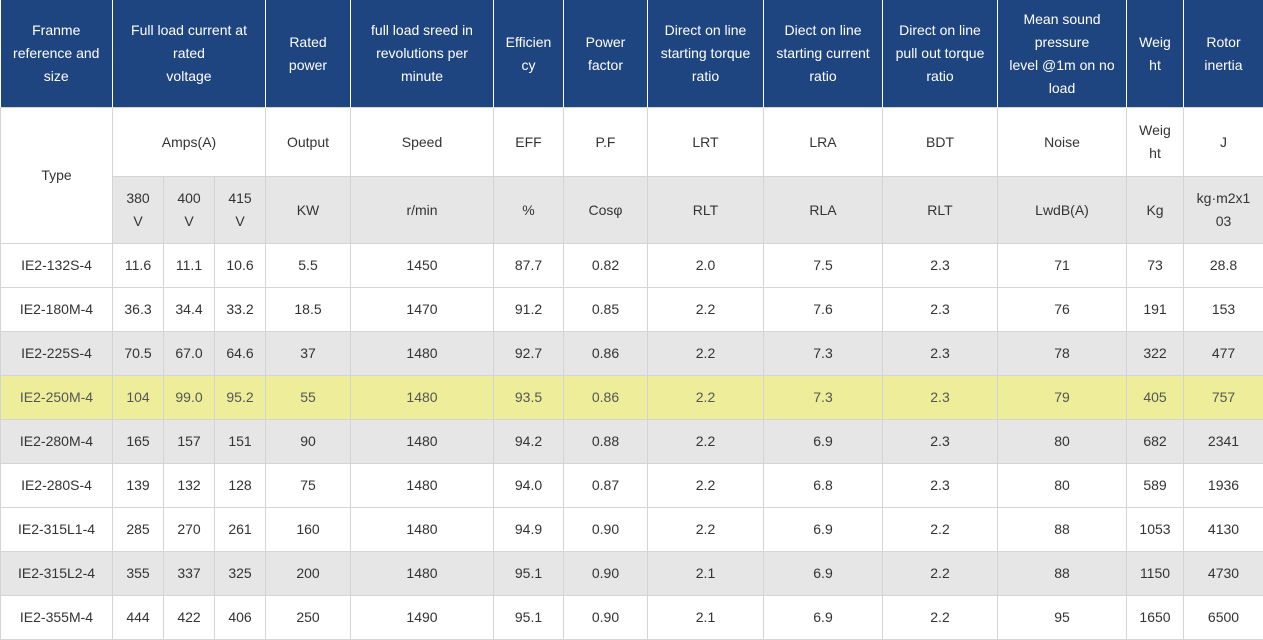 This screenshot has width=1263, height=640. What do you see at coordinates (240, 486) in the screenshot?
I see `table-cell: 128` at bounding box center [240, 486].